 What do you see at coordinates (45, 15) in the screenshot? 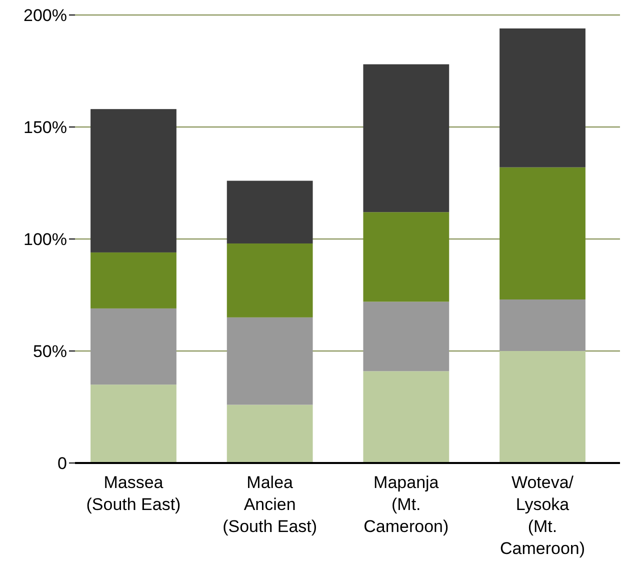
I see `y-tick-label: 200%` at bounding box center [45, 15].